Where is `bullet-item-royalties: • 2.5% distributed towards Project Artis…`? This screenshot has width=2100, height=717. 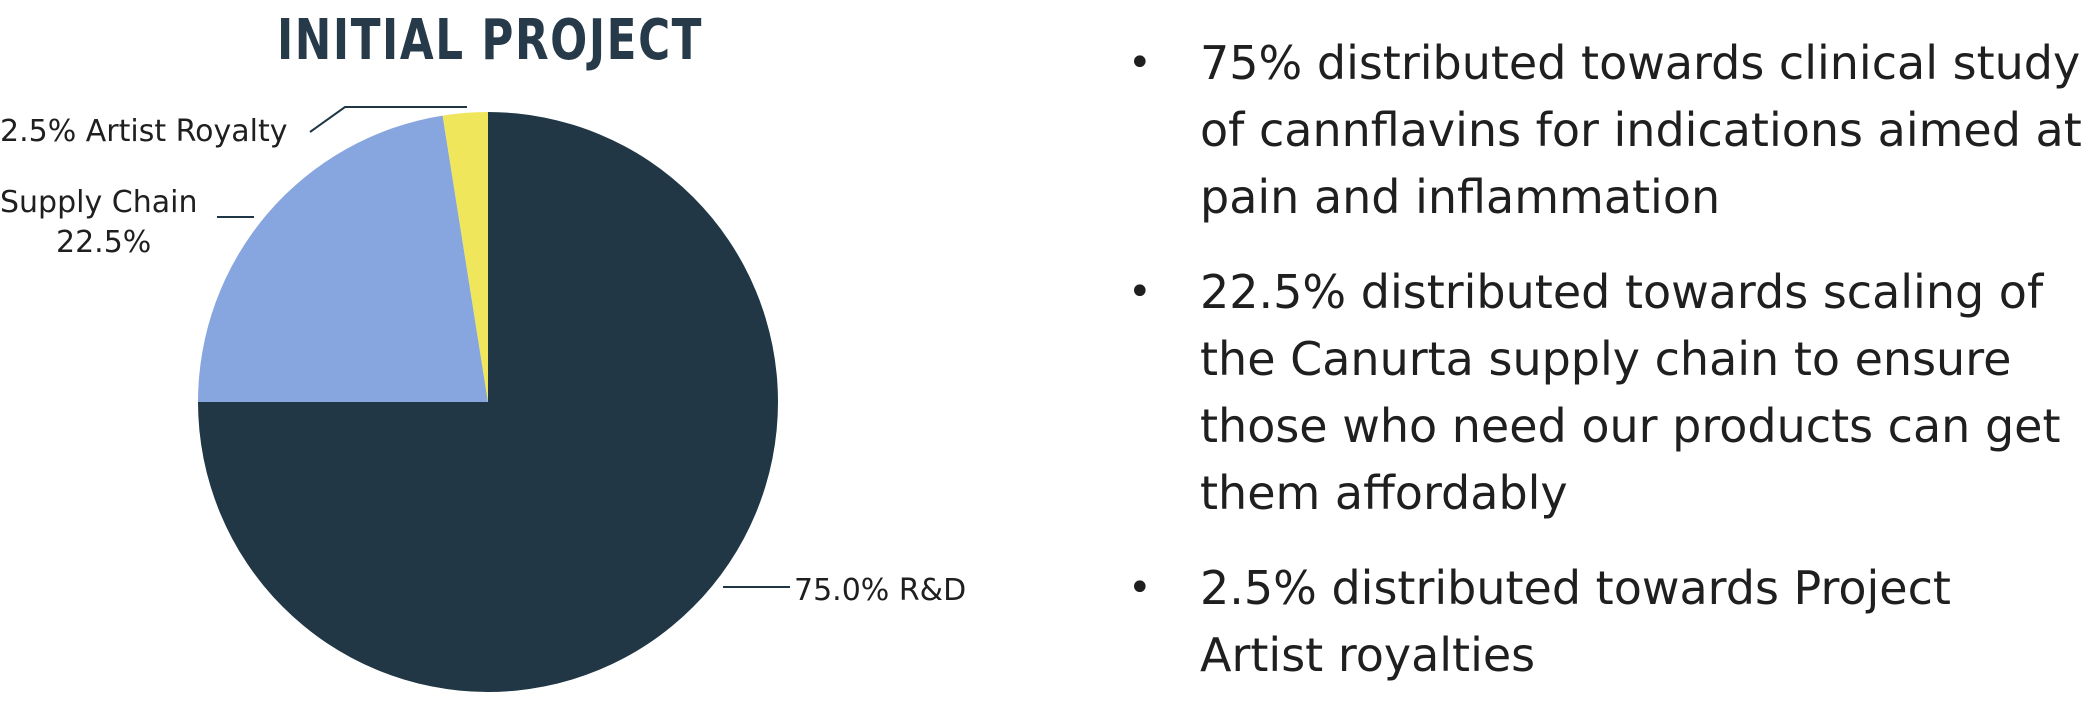
bullet-item-royalties: • 2.5% distributed towards Project Artis… is located at coordinates (1608, 622).